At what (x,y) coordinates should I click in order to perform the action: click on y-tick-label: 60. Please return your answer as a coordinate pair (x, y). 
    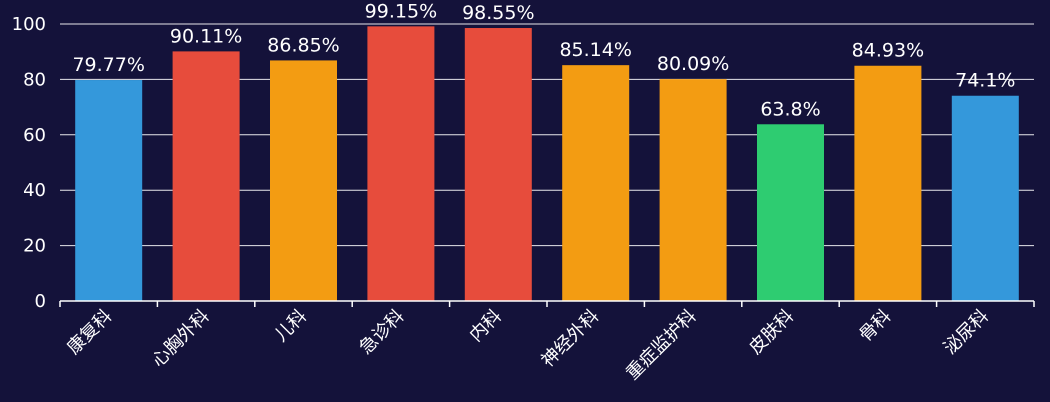
    Looking at the image, I should click on (34, 135).